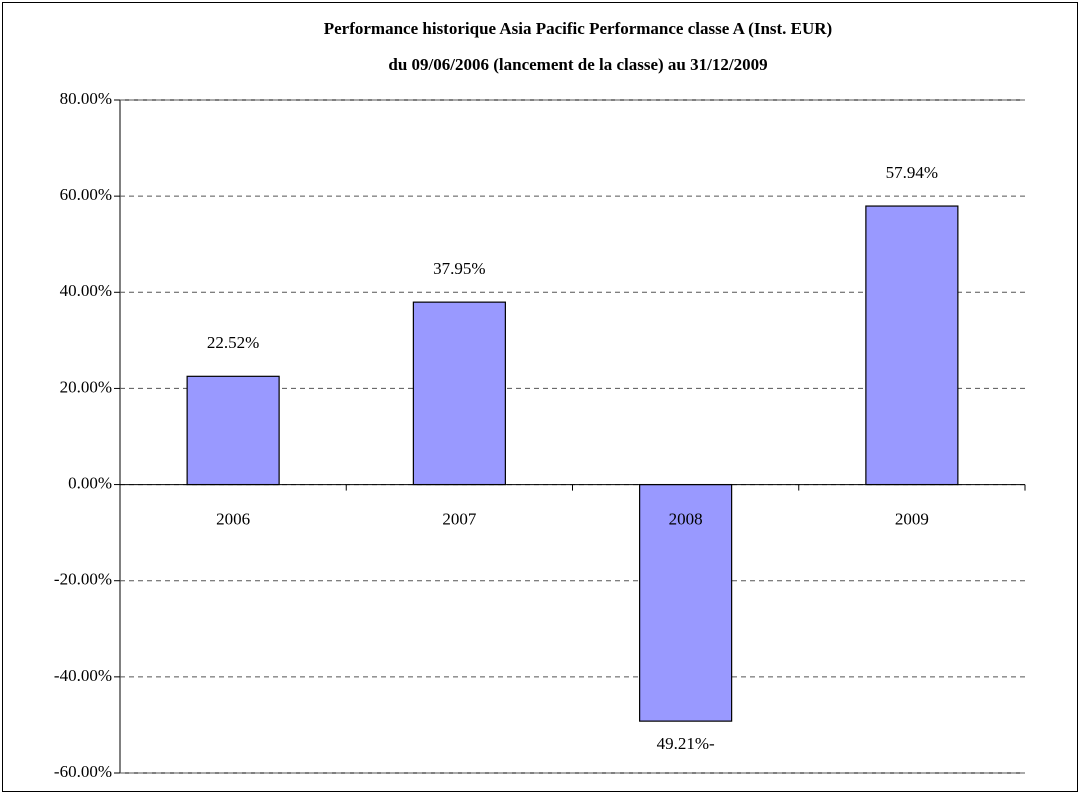  I want to click on y-tick-label: -40.00%, so click(83, 675).